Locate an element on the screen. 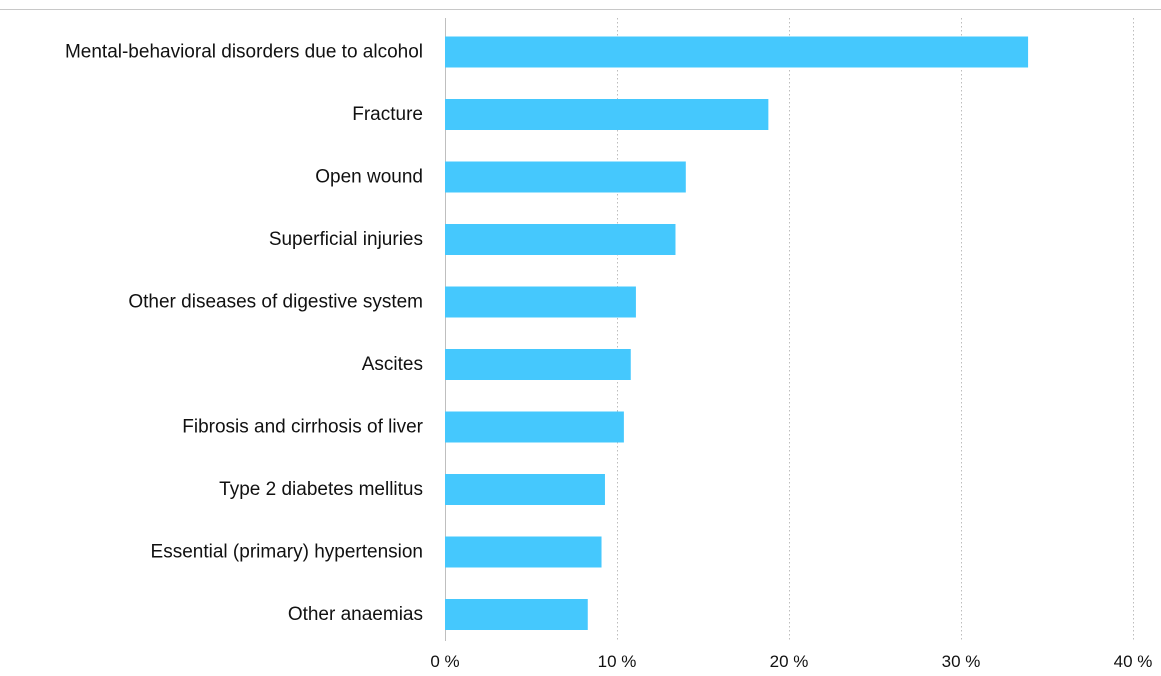 This screenshot has height=676, width=1161. category-label: Other anaemias is located at coordinates (355, 614).